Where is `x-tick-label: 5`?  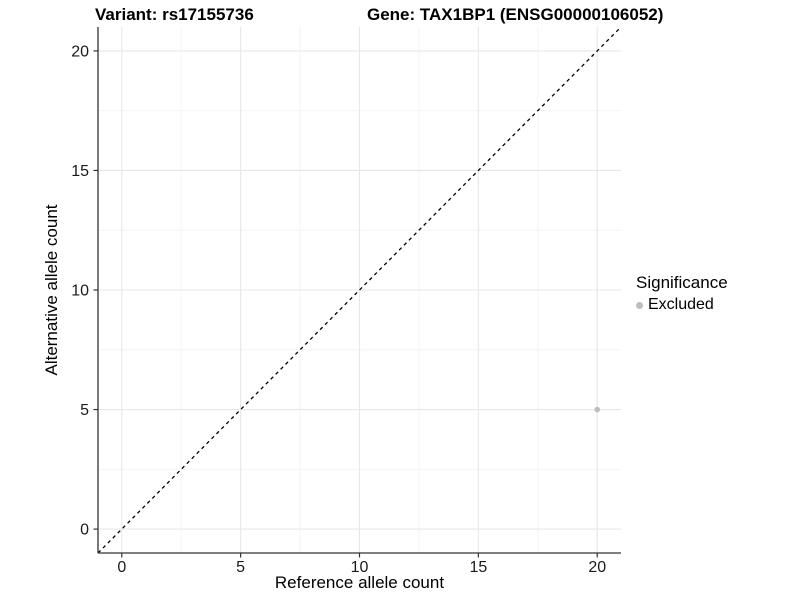
x-tick-label: 5 is located at coordinates (240, 567).